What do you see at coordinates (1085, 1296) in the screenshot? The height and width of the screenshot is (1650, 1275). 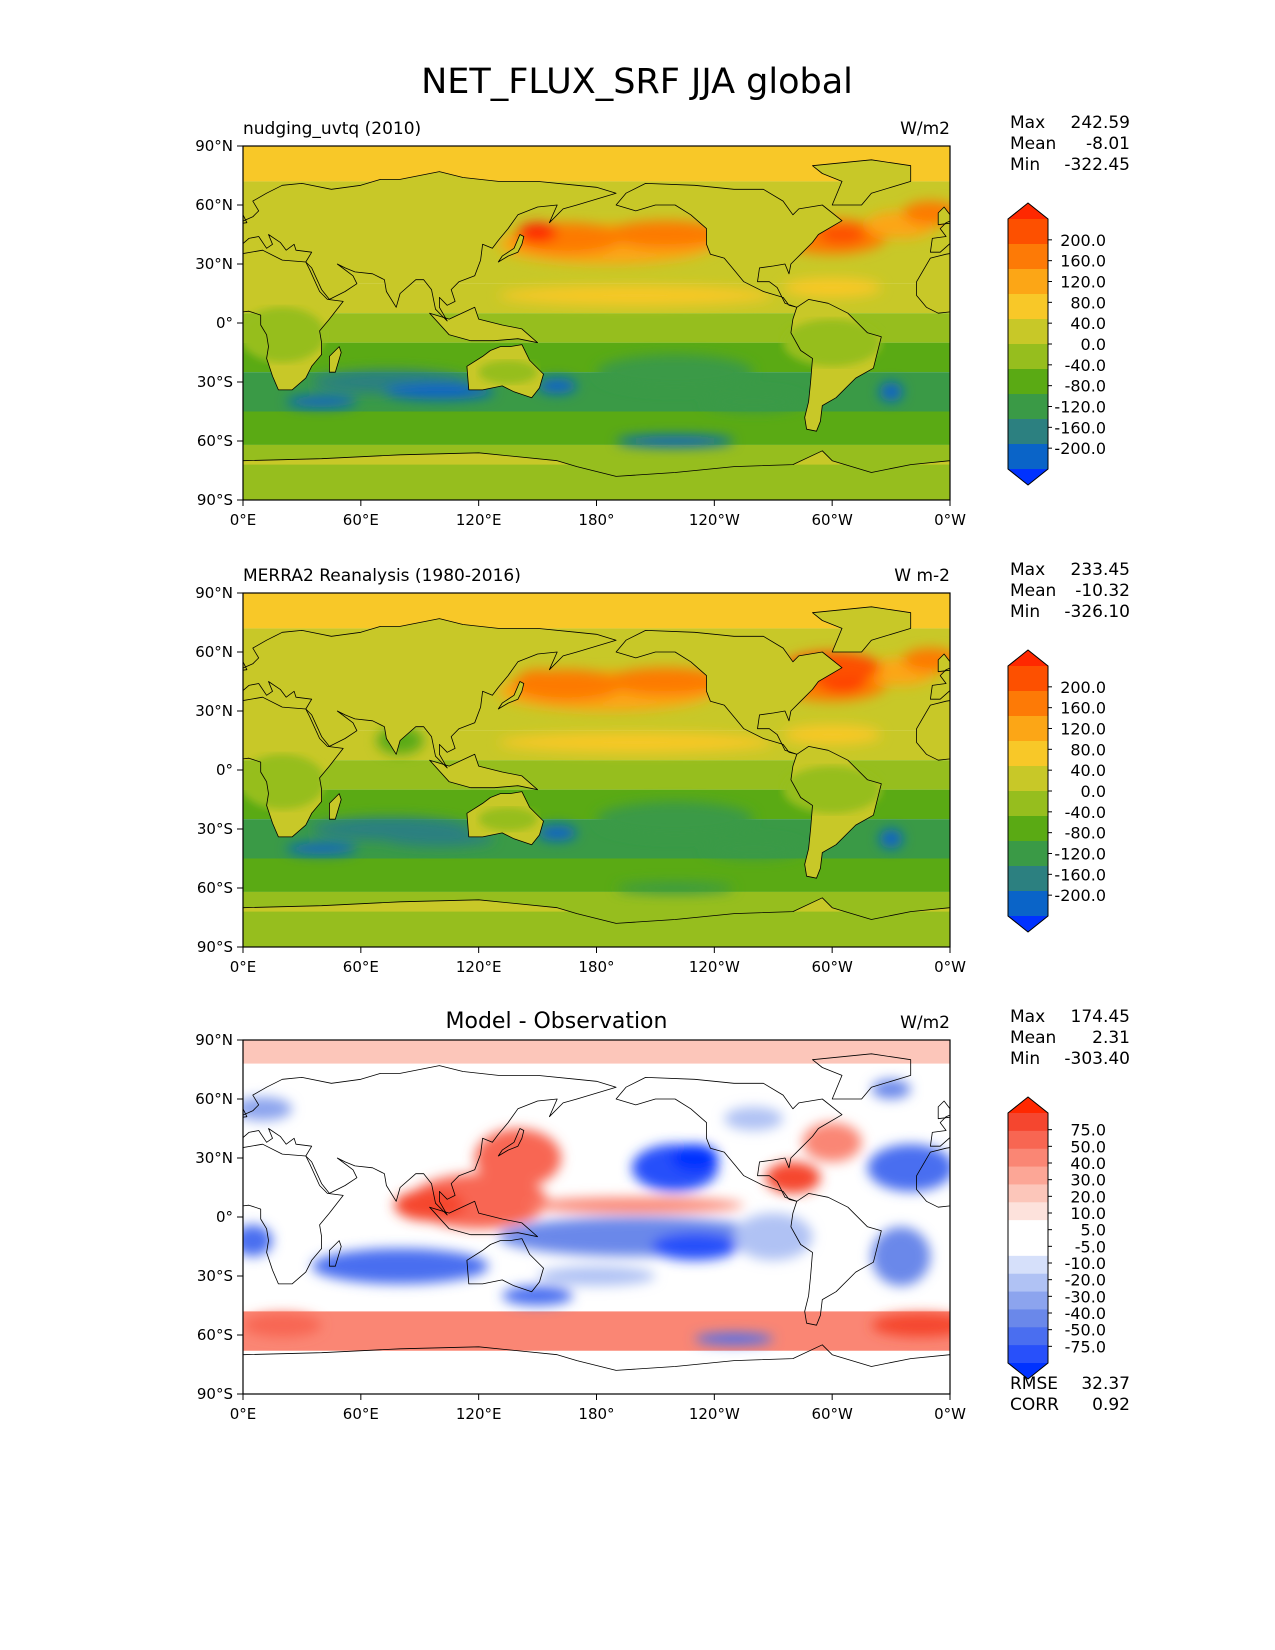 I see `colorbar-tick-label: -30.0` at bounding box center [1085, 1296].